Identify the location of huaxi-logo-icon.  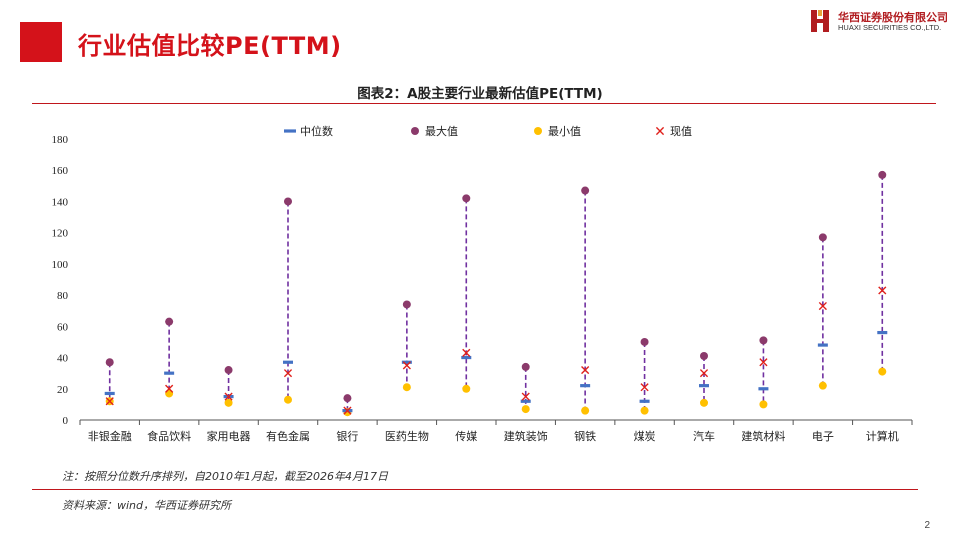
(820, 21).